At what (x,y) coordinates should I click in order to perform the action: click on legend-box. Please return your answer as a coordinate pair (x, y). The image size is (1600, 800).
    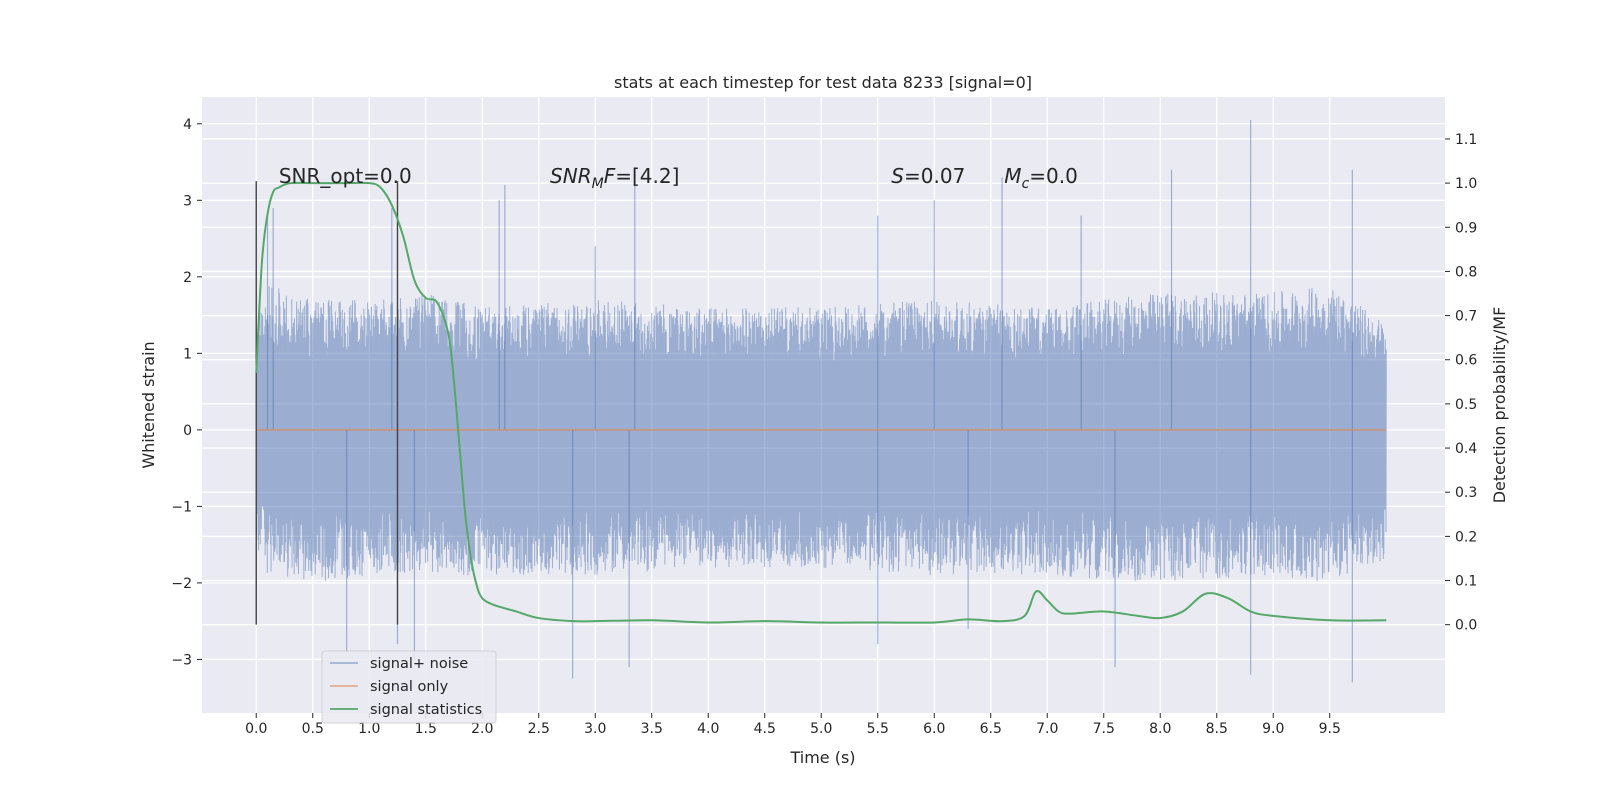
    Looking at the image, I should click on (409, 687).